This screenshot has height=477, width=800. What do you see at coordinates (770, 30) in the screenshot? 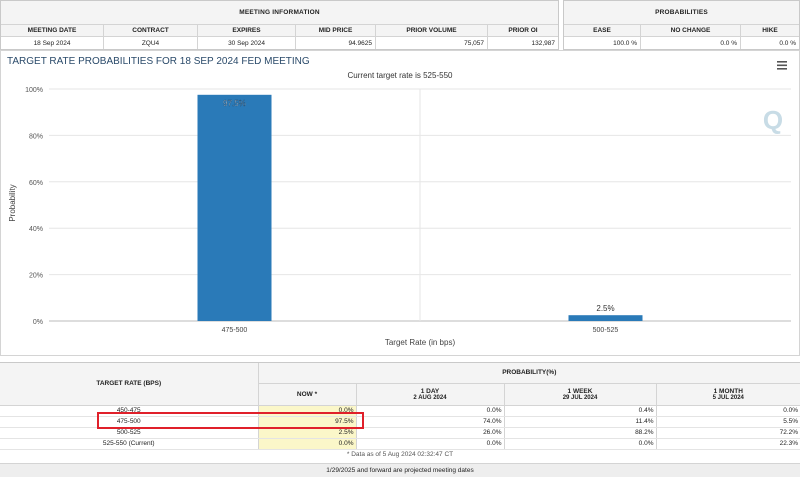
I see `col-hike: HIKE` at bounding box center [770, 30].